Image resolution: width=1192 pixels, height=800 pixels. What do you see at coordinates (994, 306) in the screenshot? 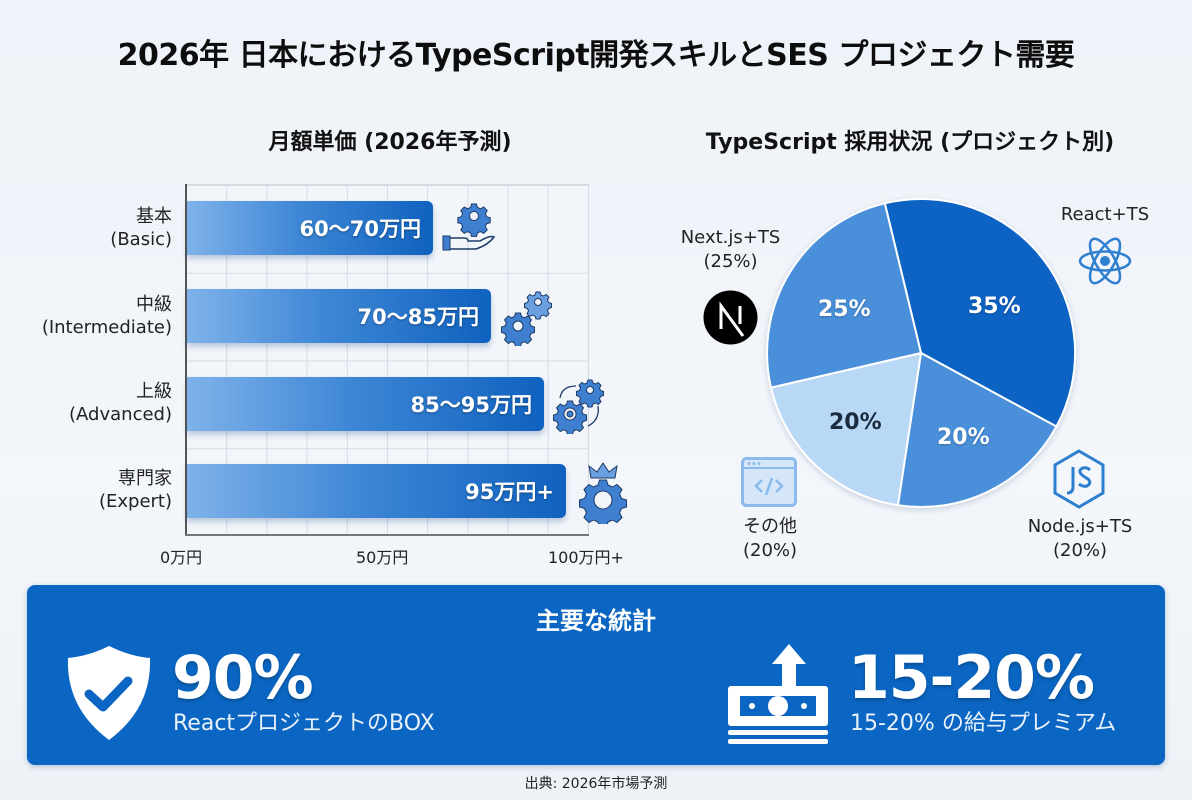
I see `pie-pct-react: 35%` at bounding box center [994, 306].